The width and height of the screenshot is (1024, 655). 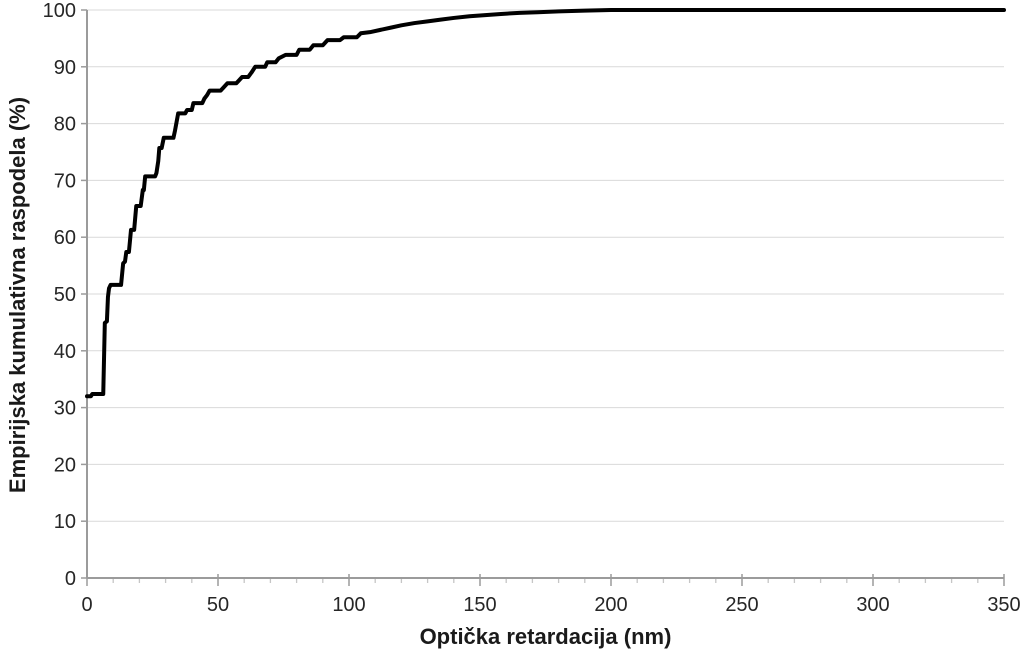 I want to click on x-tick-label: 250, so click(x=741, y=605).